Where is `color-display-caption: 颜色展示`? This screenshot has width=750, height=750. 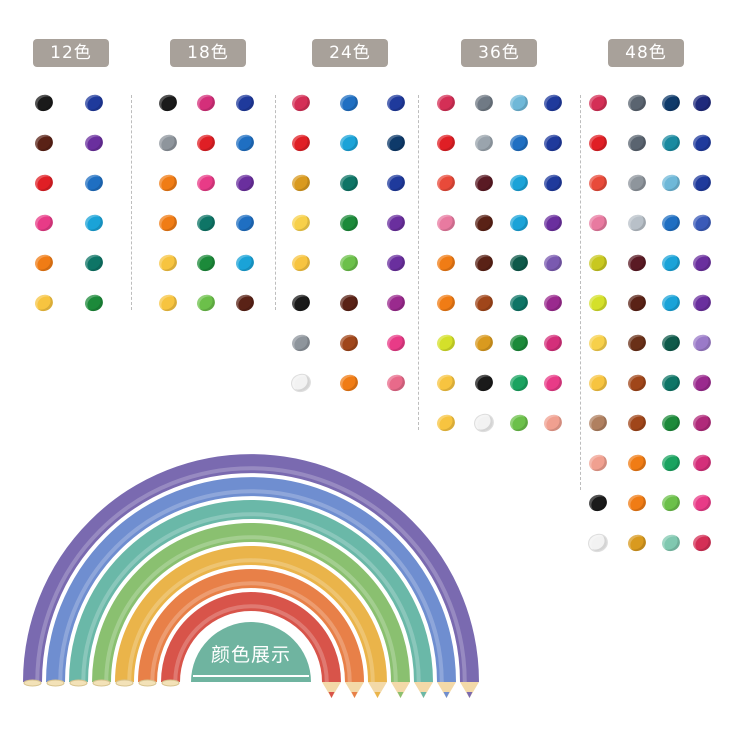
color-display-caption: 颜色展示 is located at coordinates (250, 655).